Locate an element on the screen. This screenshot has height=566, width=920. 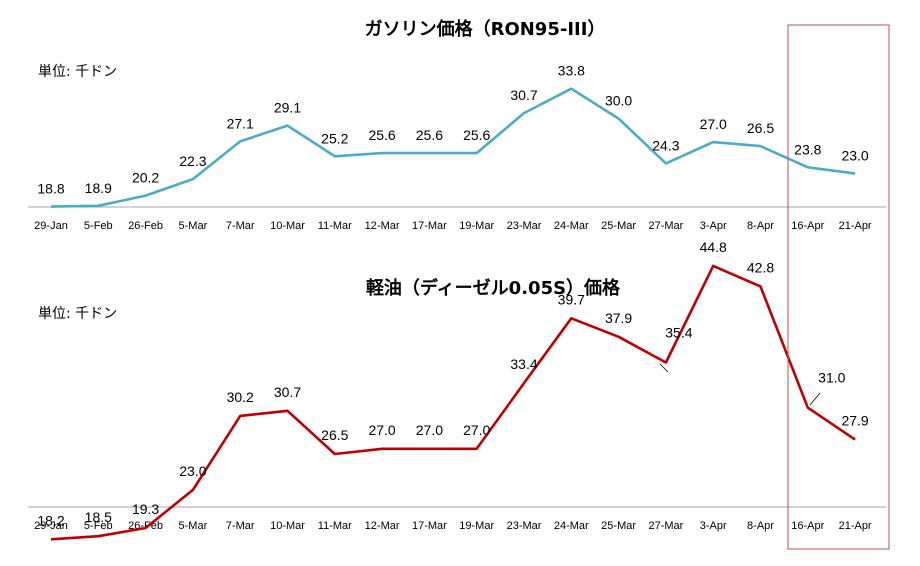
diesel-leader-line-16-apr is located at coordinates (815, 399).